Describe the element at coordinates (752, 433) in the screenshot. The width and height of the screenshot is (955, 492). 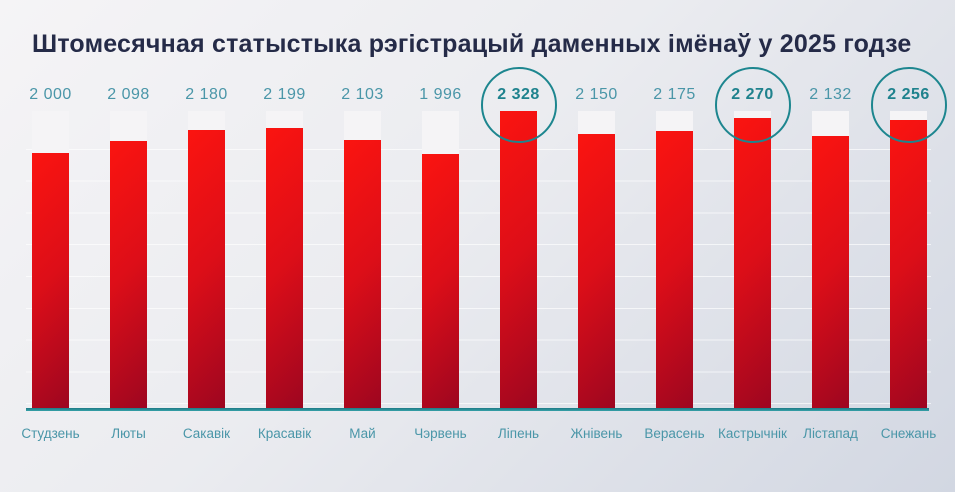
I see `month-label: Кастрычнік` at that location.